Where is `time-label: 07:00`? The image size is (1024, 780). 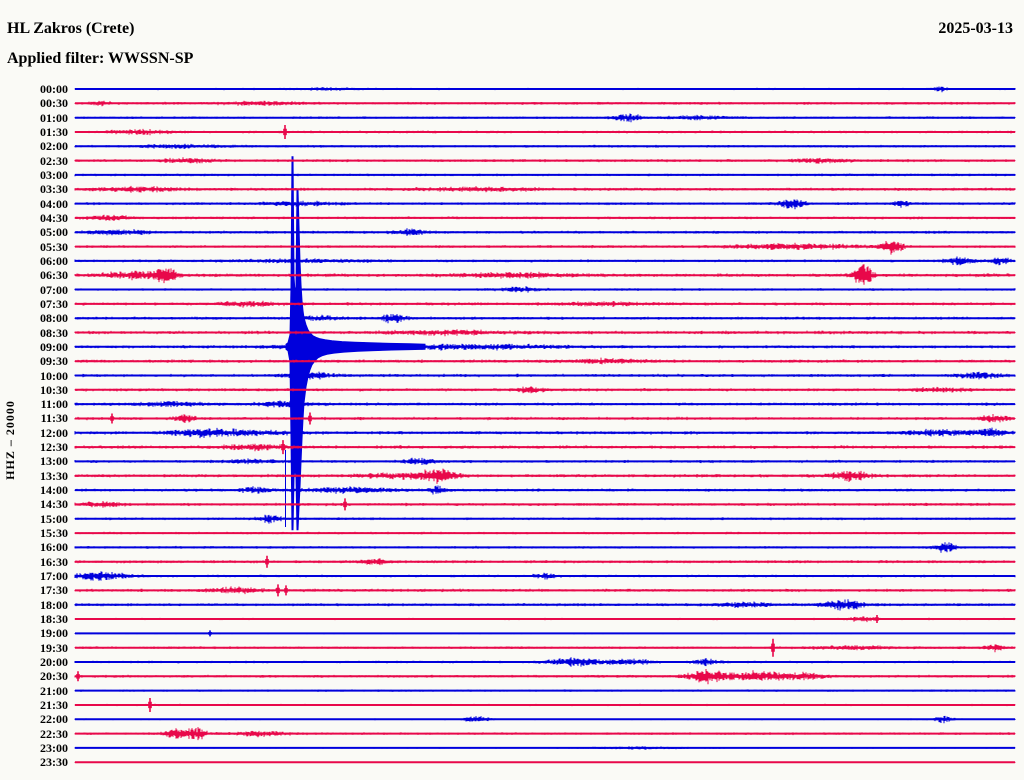 time-label: 07:00 is located at coordinates (54, 289).